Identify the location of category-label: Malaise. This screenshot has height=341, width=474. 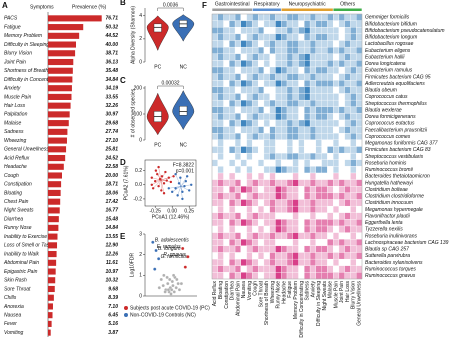
(12, 123).